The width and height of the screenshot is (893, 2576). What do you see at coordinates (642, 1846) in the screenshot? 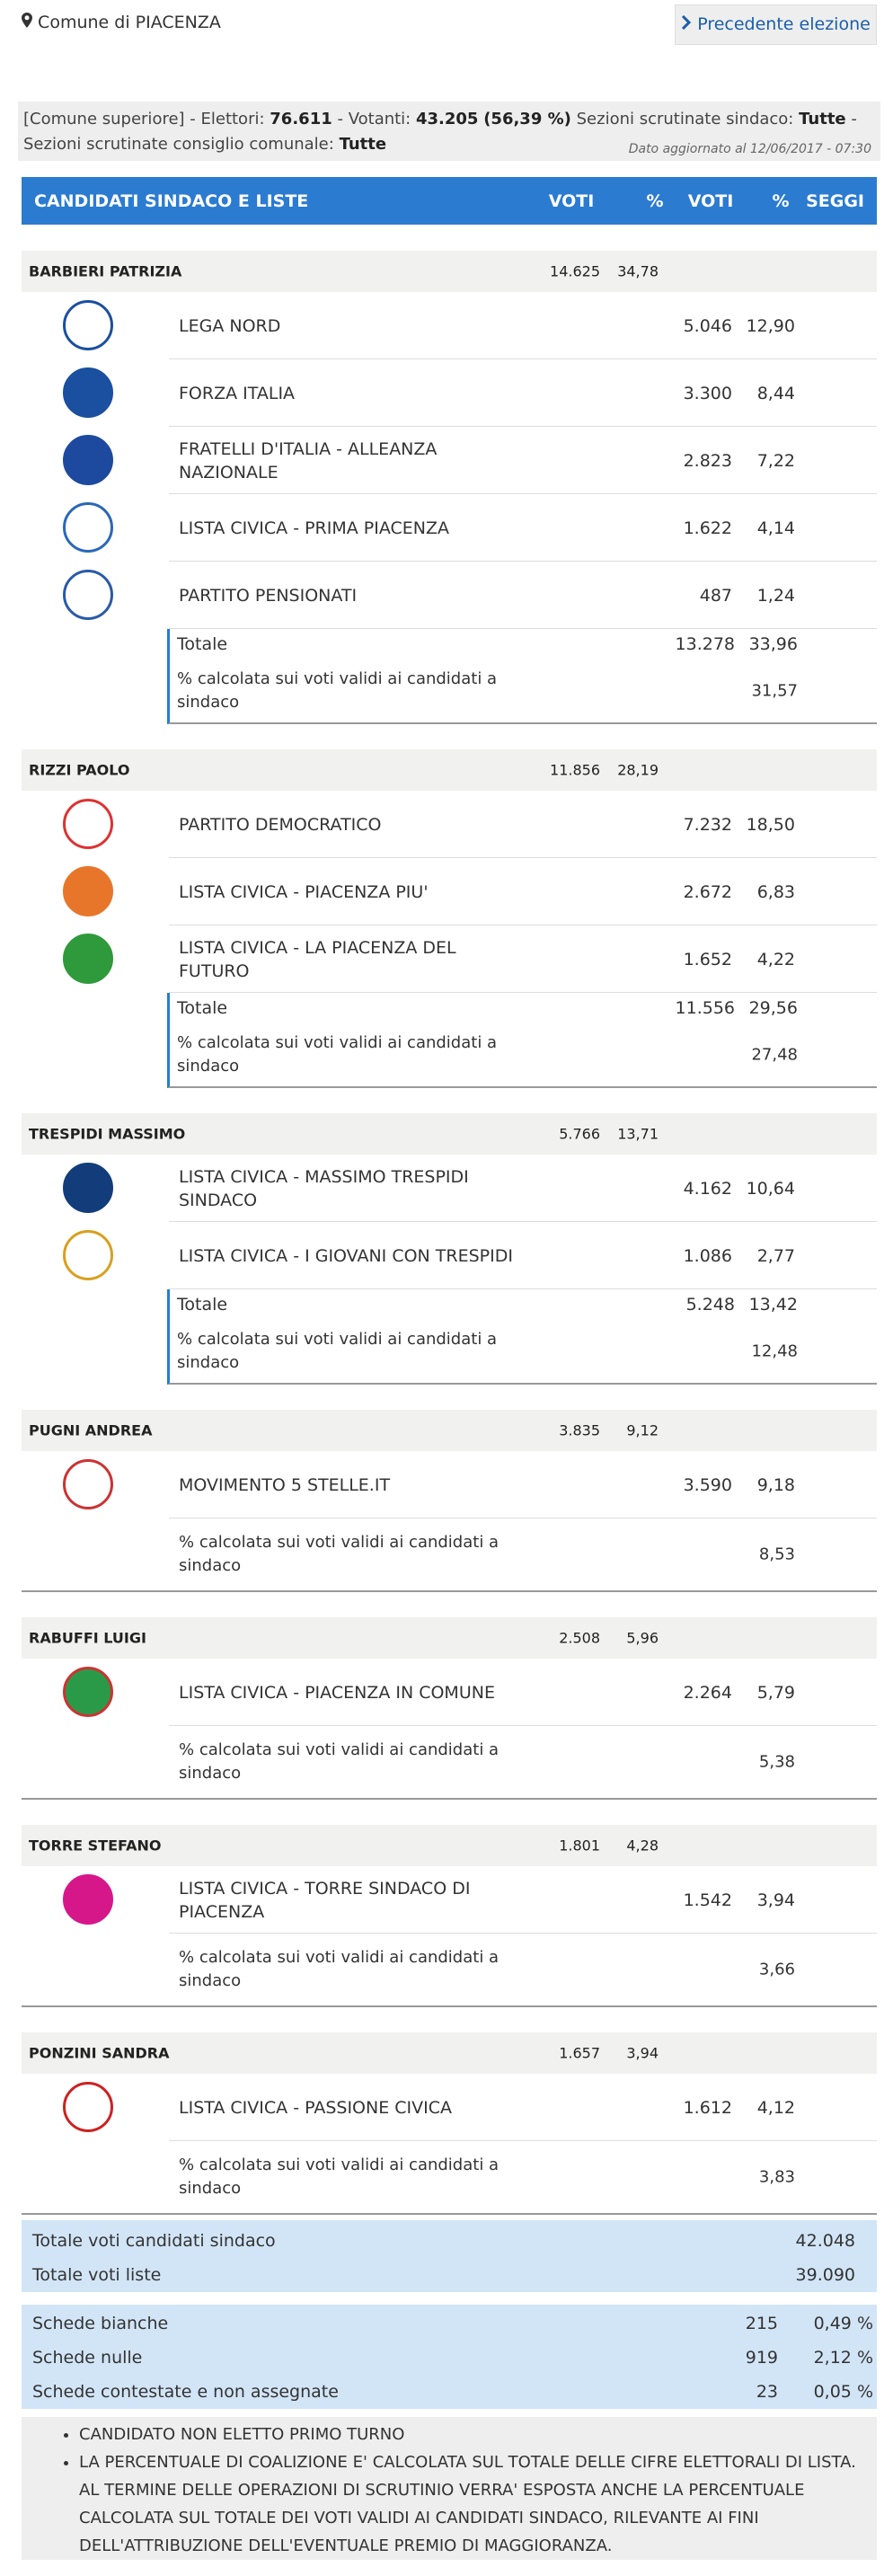
I see `candidate-pct: 4,28` at bounding box center [642, 1846].